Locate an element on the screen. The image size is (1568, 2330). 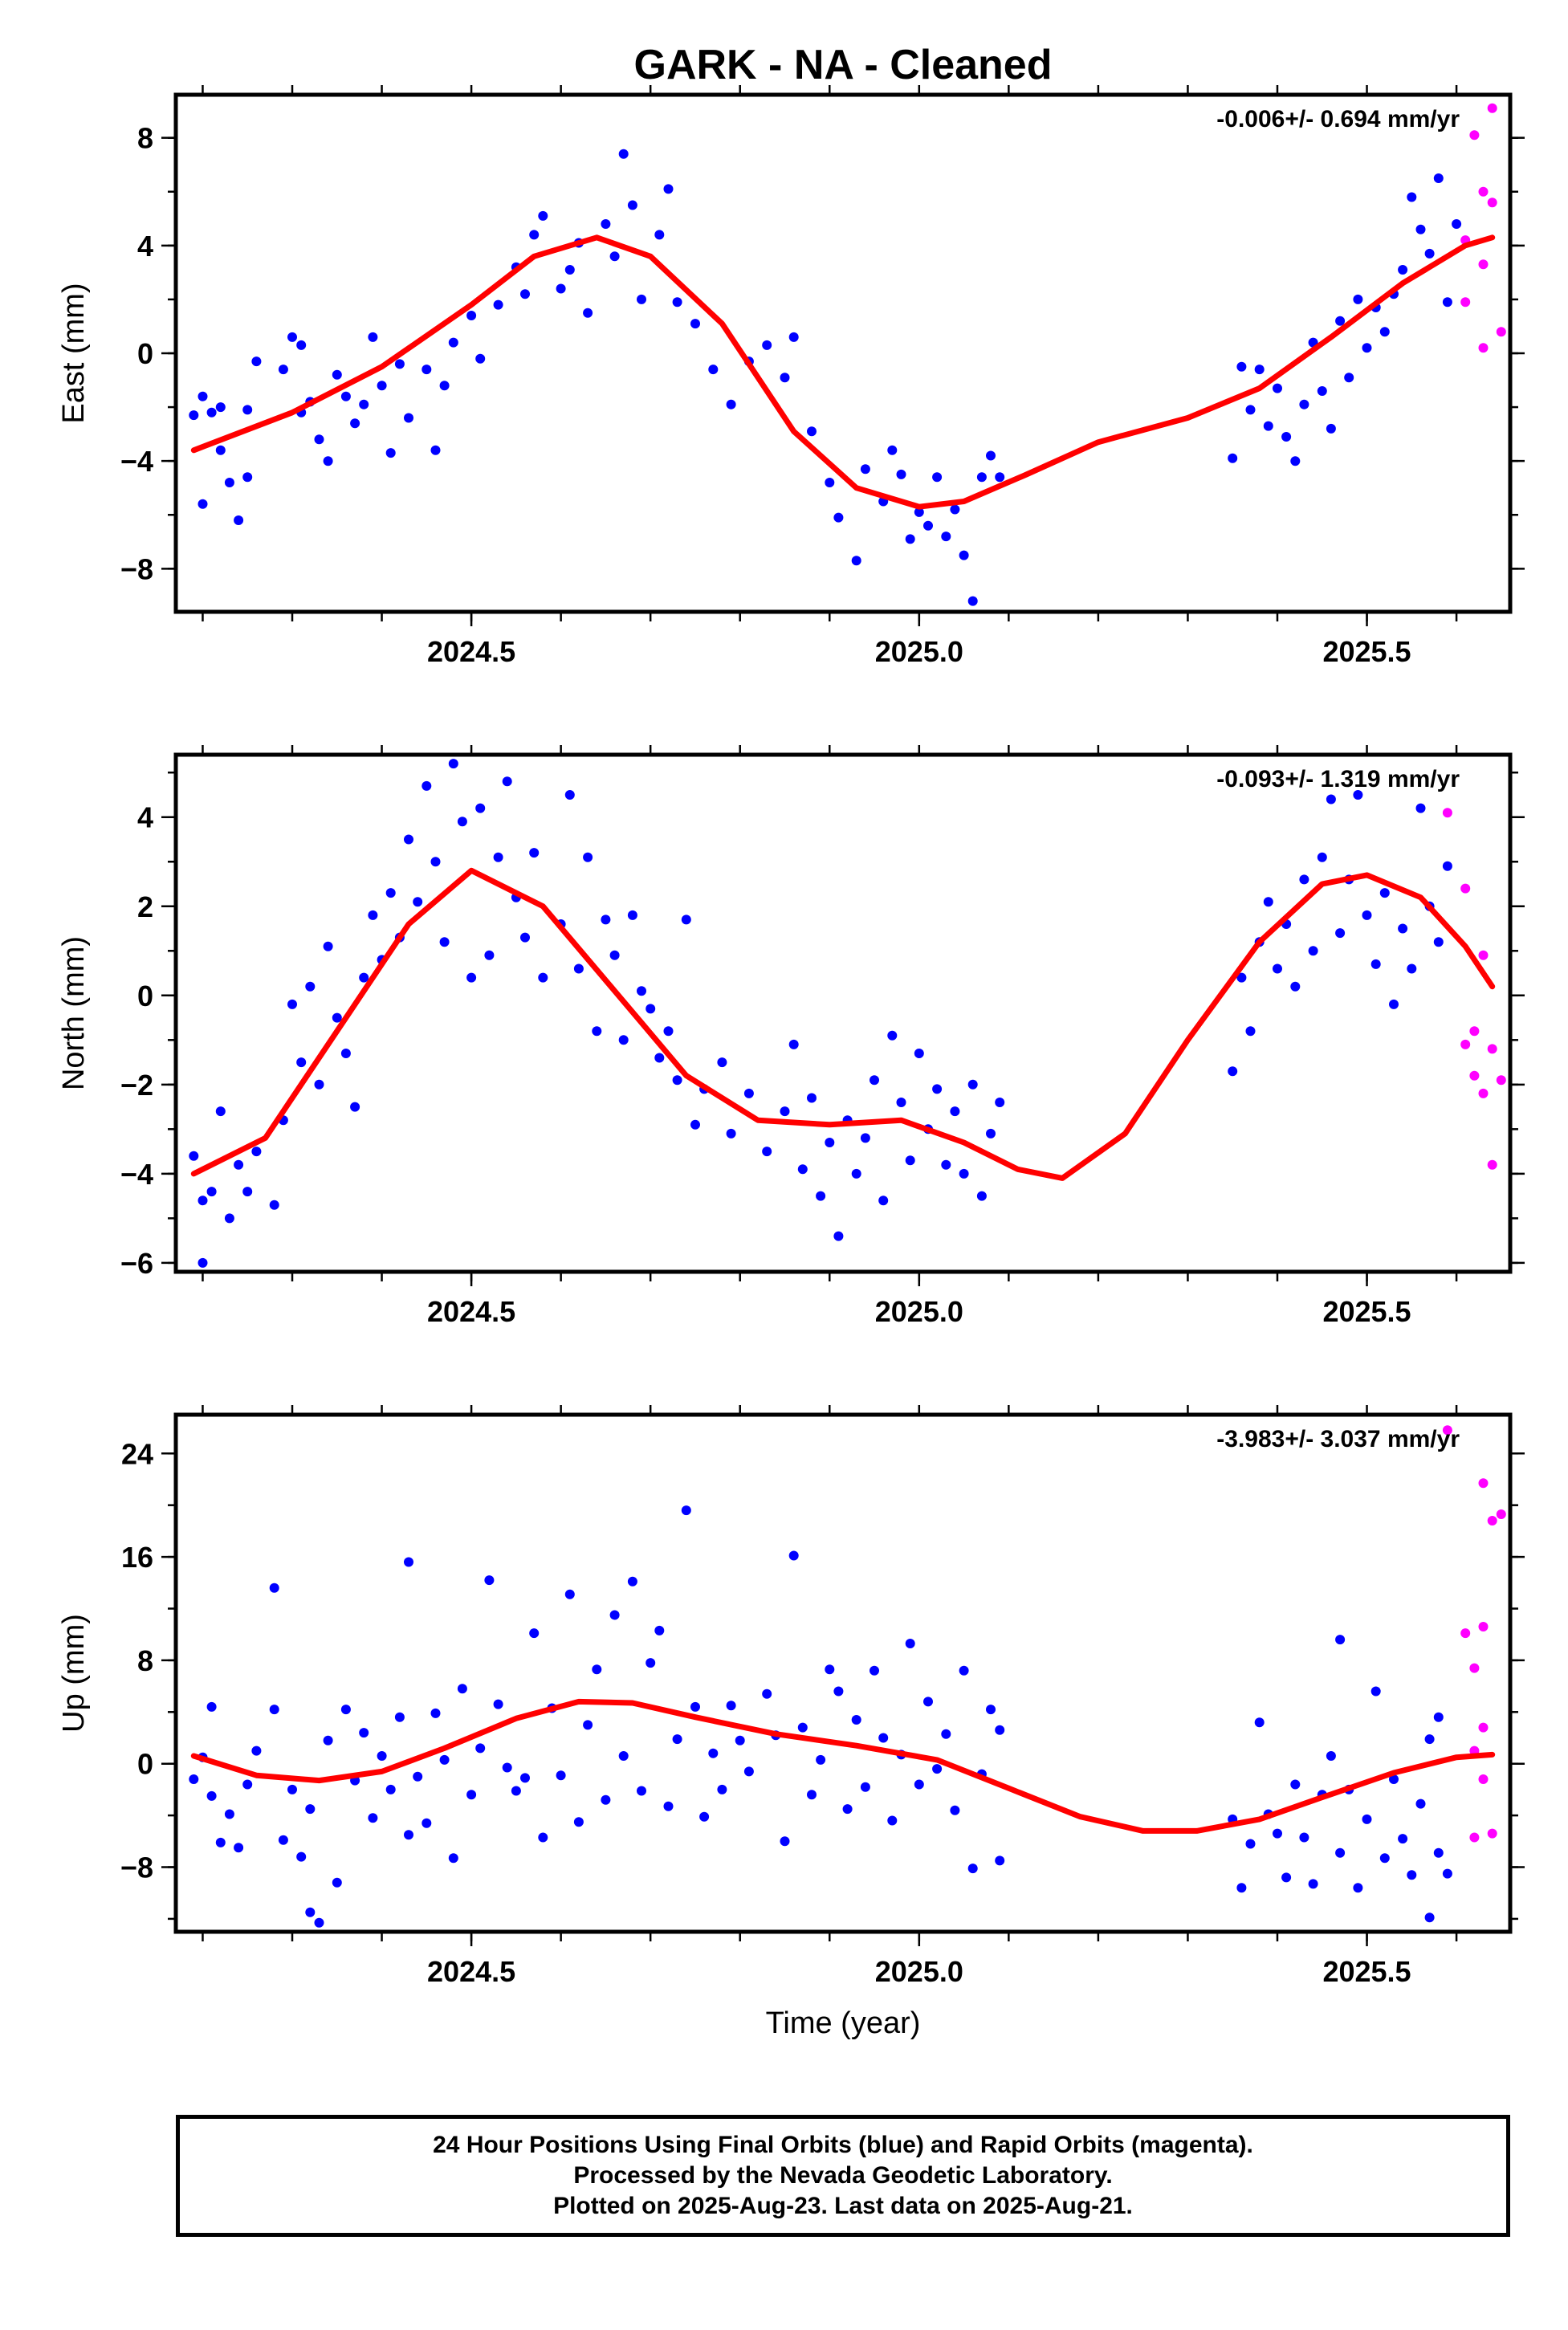
y-tick-label: −4 is located at coordinates (136, 1174).